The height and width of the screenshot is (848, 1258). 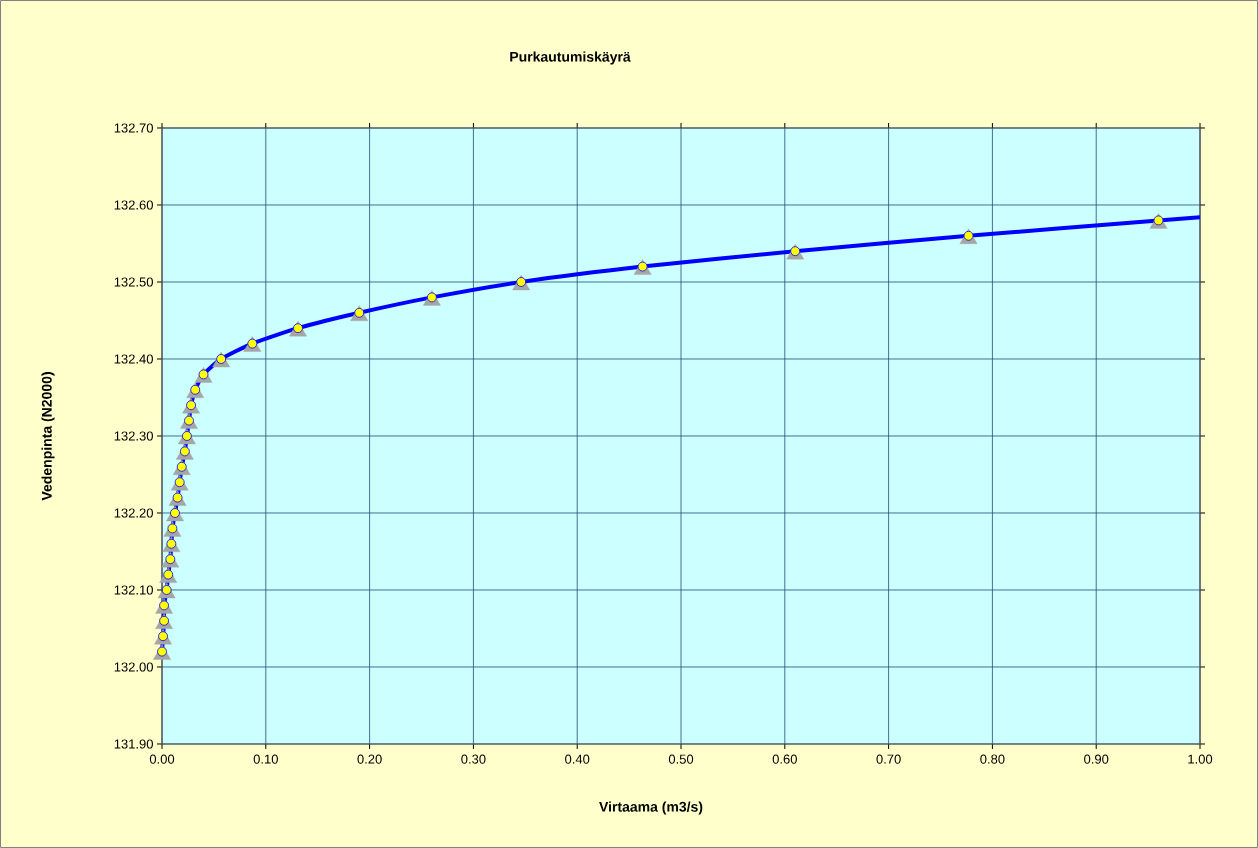 I want to click on y-tick-label: 132.70, so click(x=133, y=128).